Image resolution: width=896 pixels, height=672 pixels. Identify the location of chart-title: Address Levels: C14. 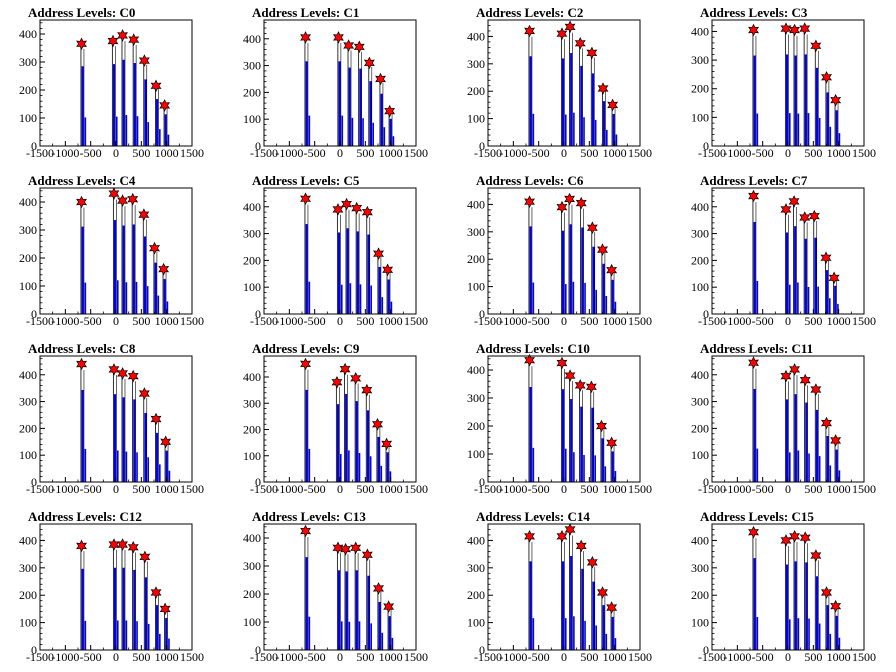
(533, 516).